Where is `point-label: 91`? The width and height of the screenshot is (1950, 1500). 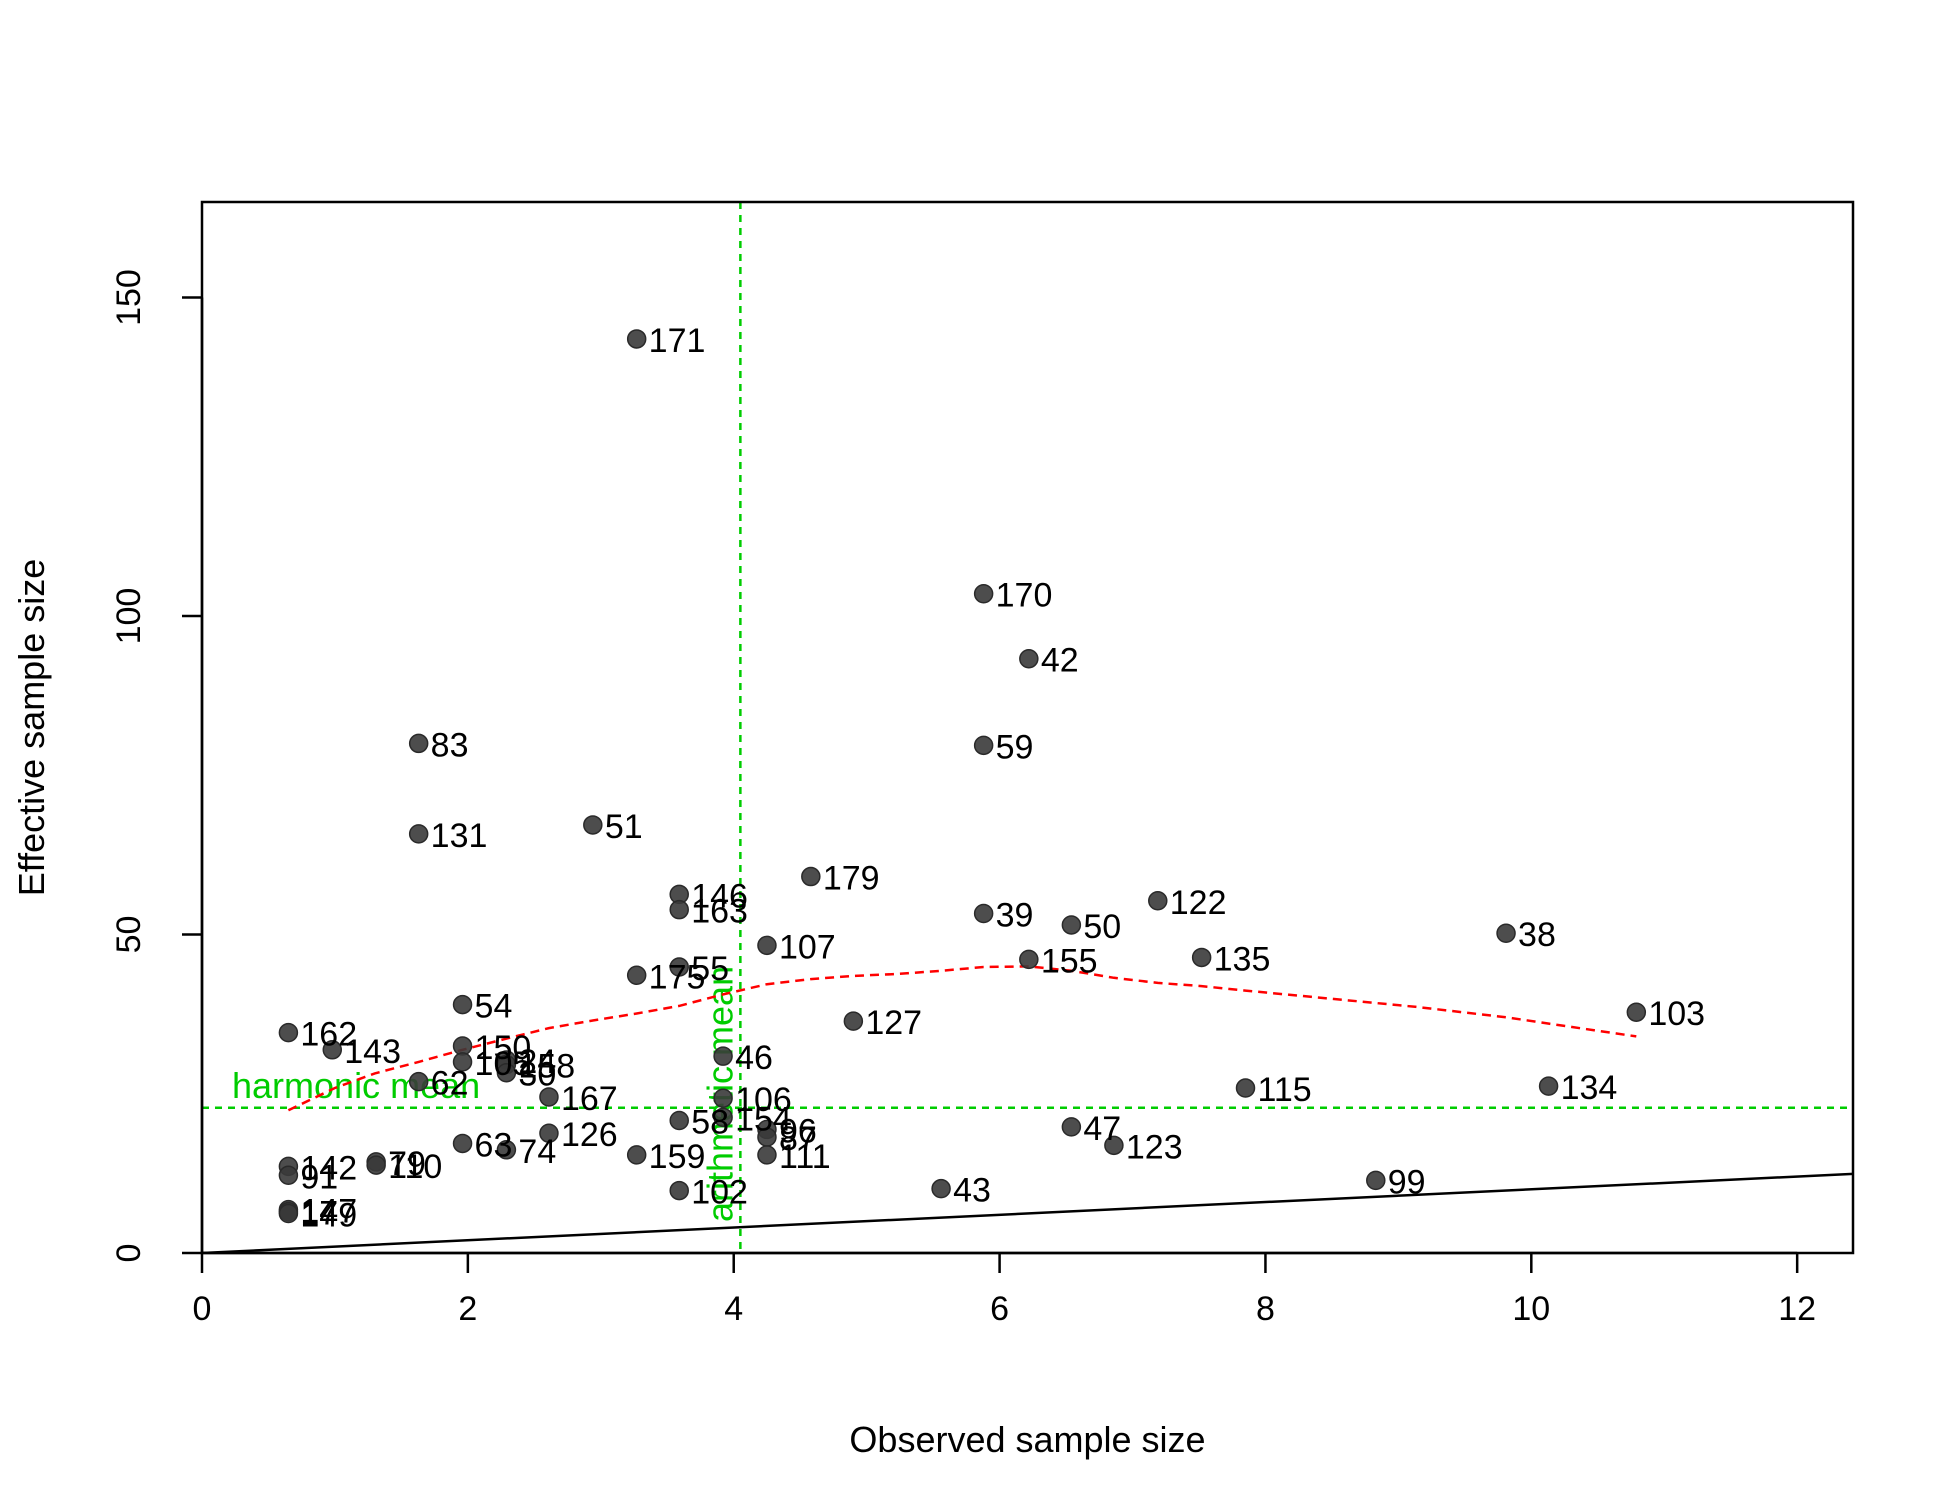 point-label: 91 is located at coordinates (319, 1177).